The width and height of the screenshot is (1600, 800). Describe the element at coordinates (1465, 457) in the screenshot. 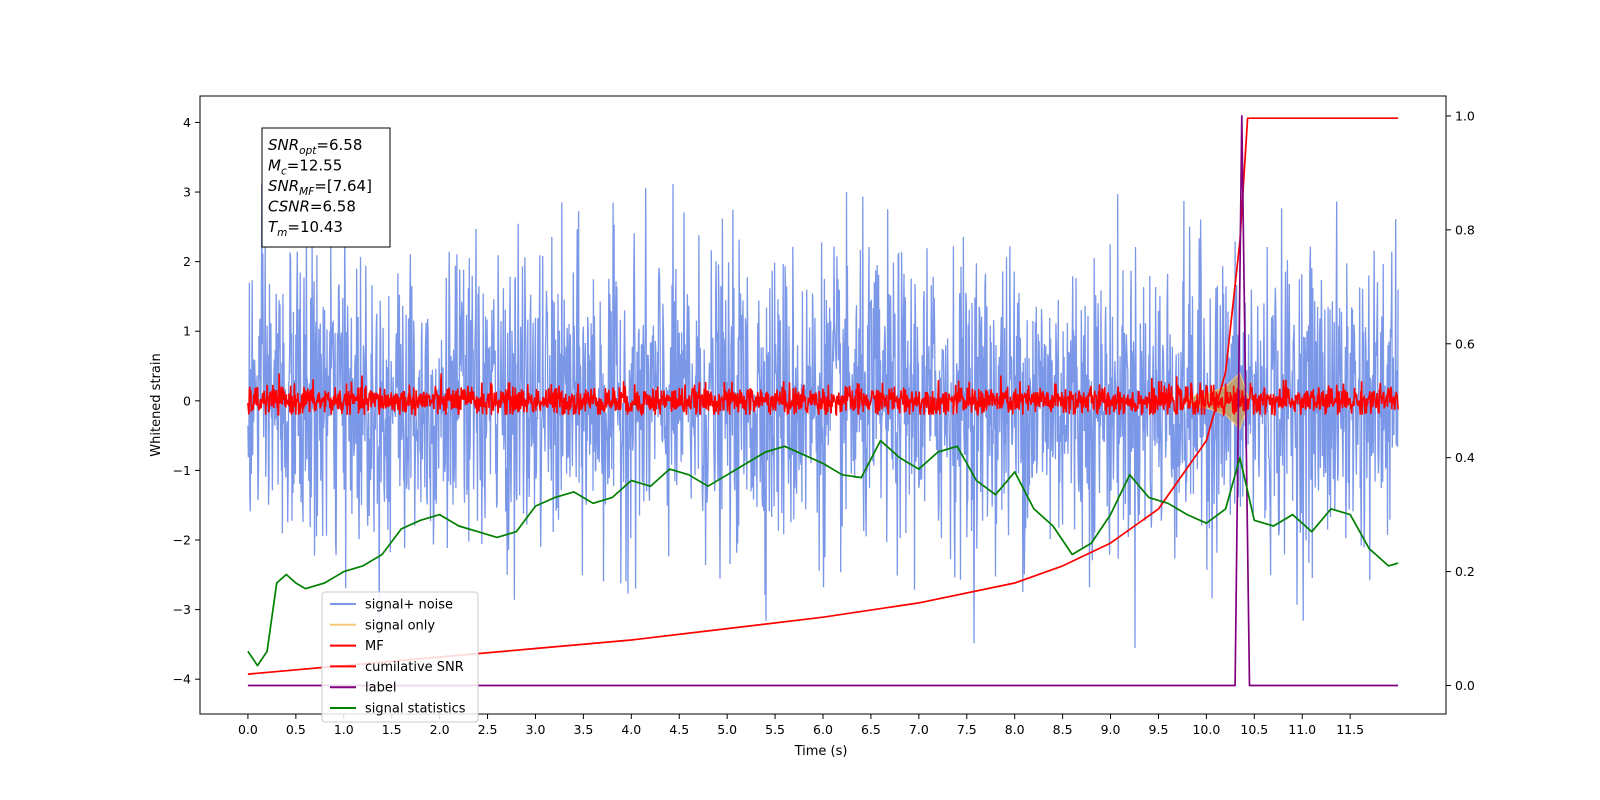

I see `y-tick-label-right: 0.4` at that location.